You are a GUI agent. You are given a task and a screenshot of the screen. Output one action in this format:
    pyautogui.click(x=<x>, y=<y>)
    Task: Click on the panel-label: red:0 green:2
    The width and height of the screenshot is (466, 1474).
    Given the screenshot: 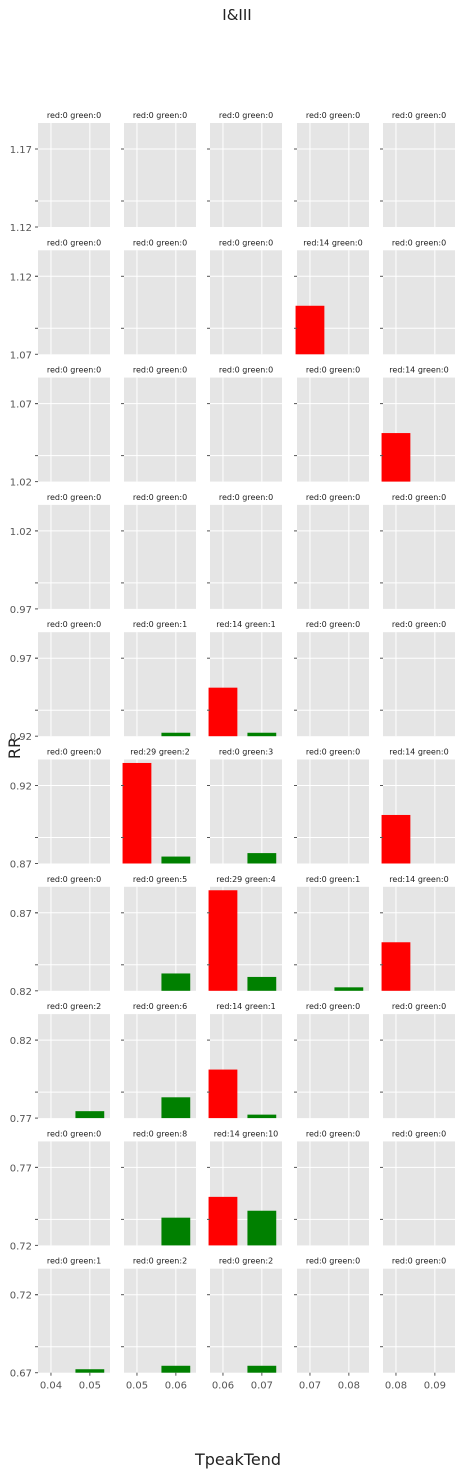 What is the action you would take?
    pyautogui.click(x=160, y=1261)
    